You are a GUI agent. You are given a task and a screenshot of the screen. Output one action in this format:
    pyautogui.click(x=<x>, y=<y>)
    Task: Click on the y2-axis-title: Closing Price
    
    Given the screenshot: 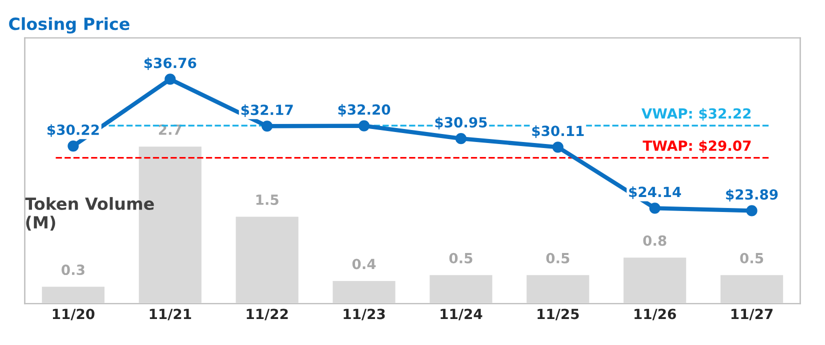 What is the action you would take?
    pyautogui.click(x=69, y=25)
    